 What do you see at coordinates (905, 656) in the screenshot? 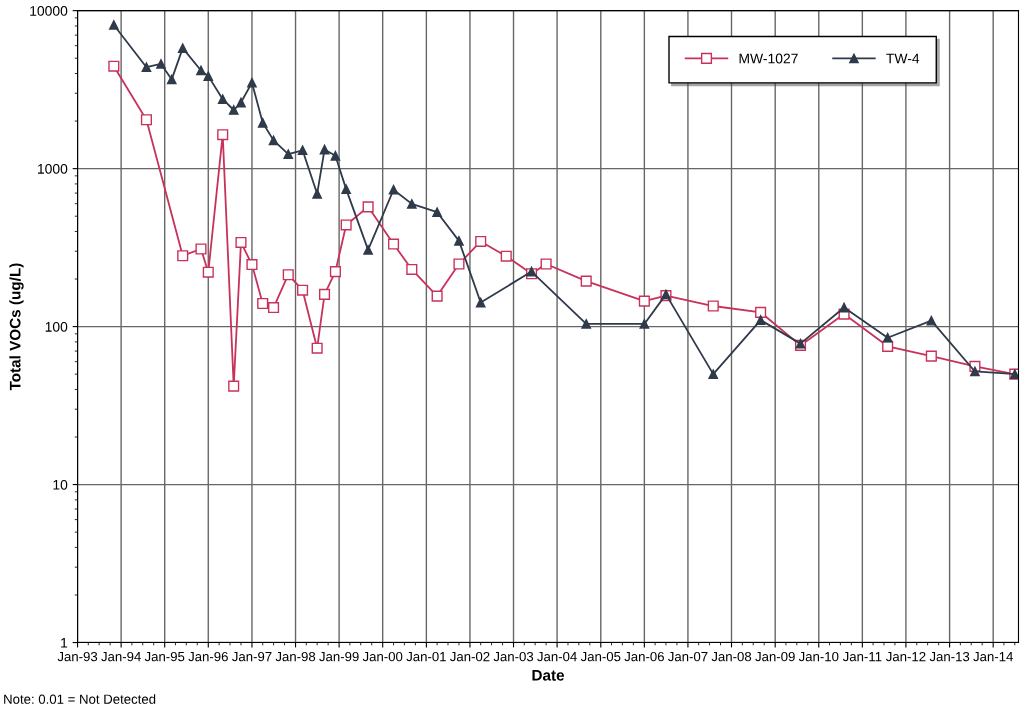
I see `x-tick-label: Jan-12` at bounding box center [905, 656].